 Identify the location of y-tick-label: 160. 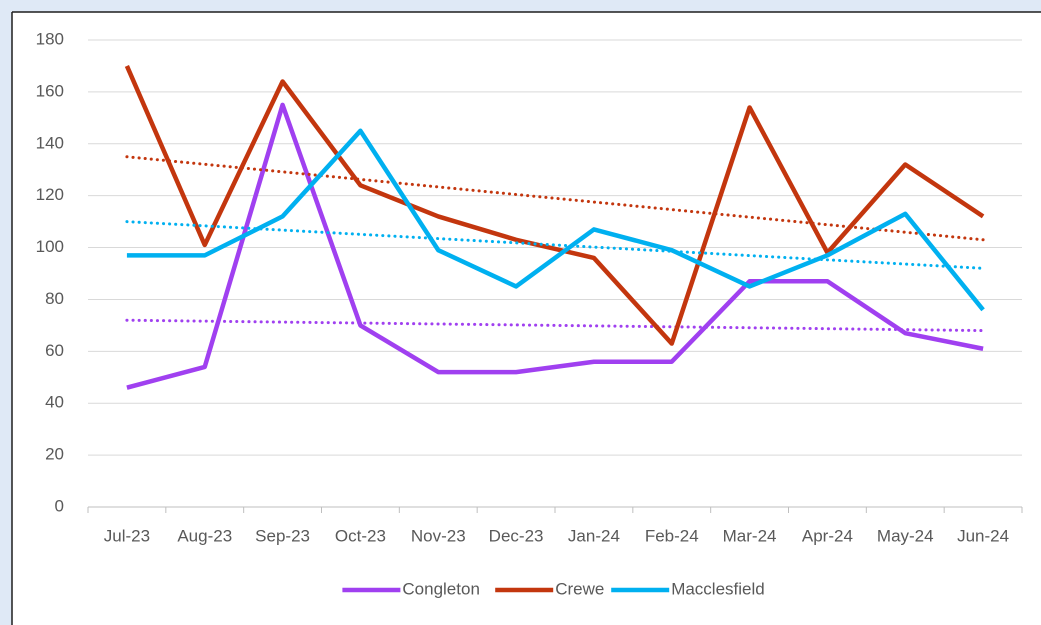
(50, 90).